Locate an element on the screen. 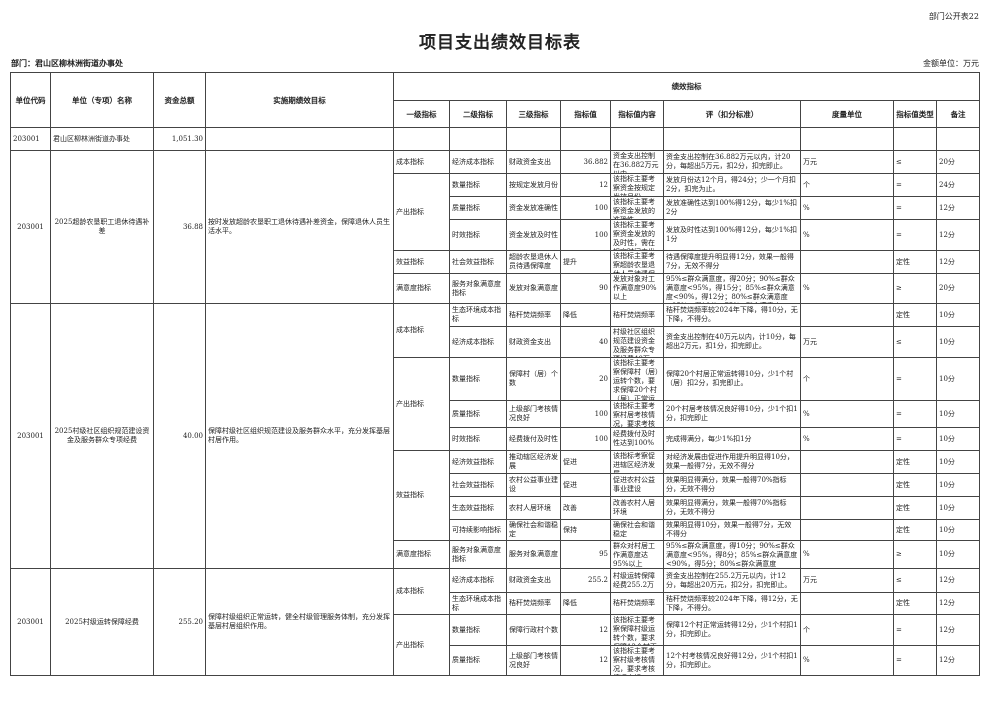 The image size is (1000, 723). scoring-criteria-cell: 发放及时性达到100%得12分，每少1%扣1分 is located at coordinates (732, 235).